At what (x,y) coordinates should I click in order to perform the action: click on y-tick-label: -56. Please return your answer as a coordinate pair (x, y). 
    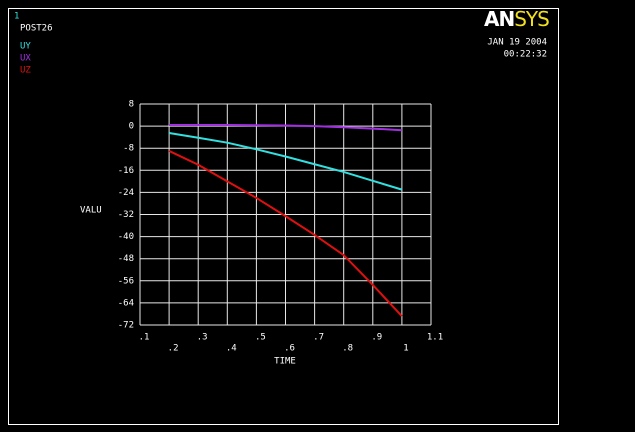
    Looking at the image, I should click on (126, 281).